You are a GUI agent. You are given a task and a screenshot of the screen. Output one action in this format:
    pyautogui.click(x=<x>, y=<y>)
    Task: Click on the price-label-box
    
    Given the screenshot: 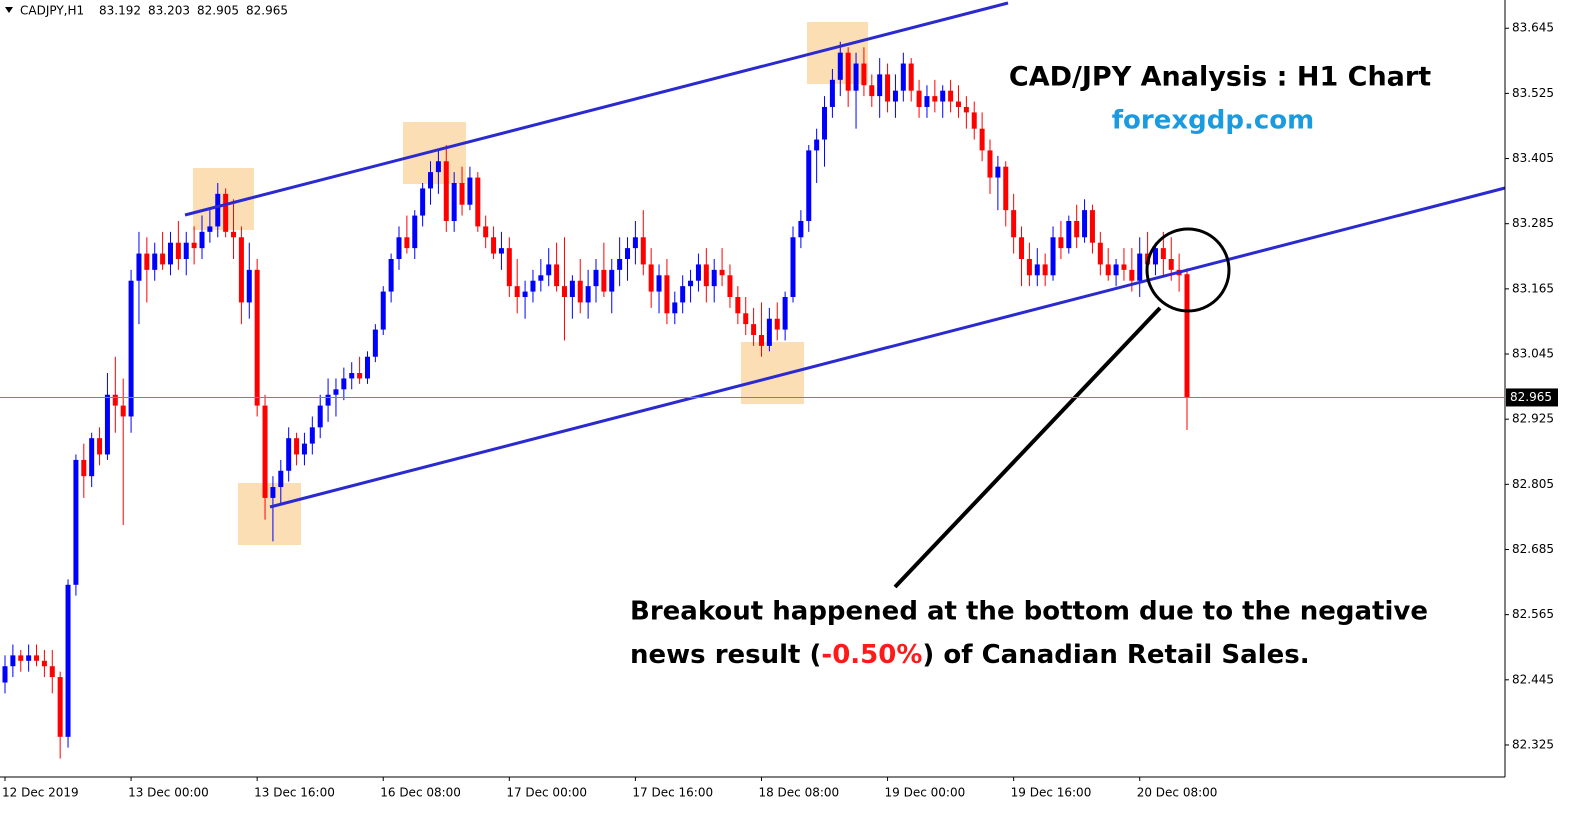 What is the action you would take?
    pyautogui.click(x=1532, y=397)
    